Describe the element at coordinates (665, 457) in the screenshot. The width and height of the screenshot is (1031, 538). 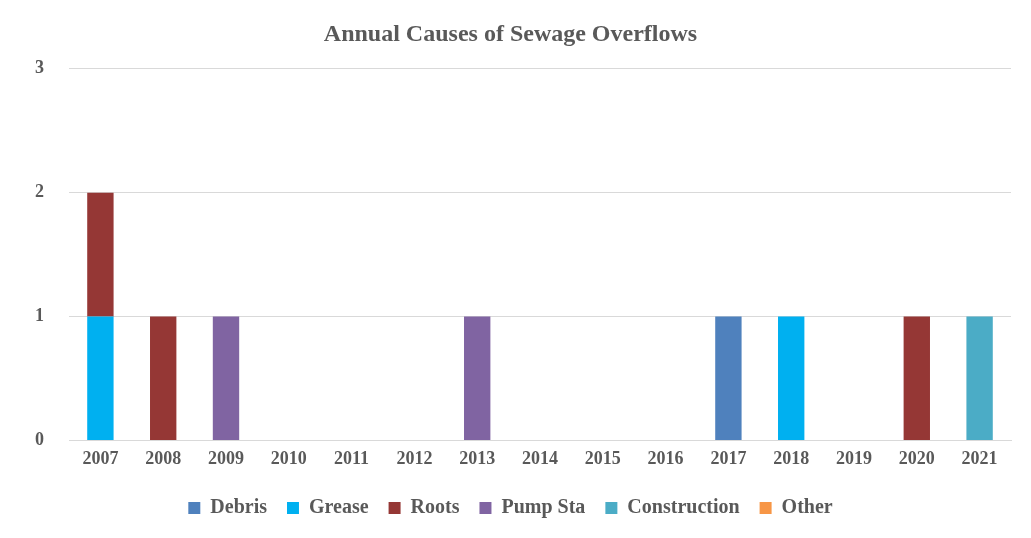
I see `x-tick-label: 2016` at that location.